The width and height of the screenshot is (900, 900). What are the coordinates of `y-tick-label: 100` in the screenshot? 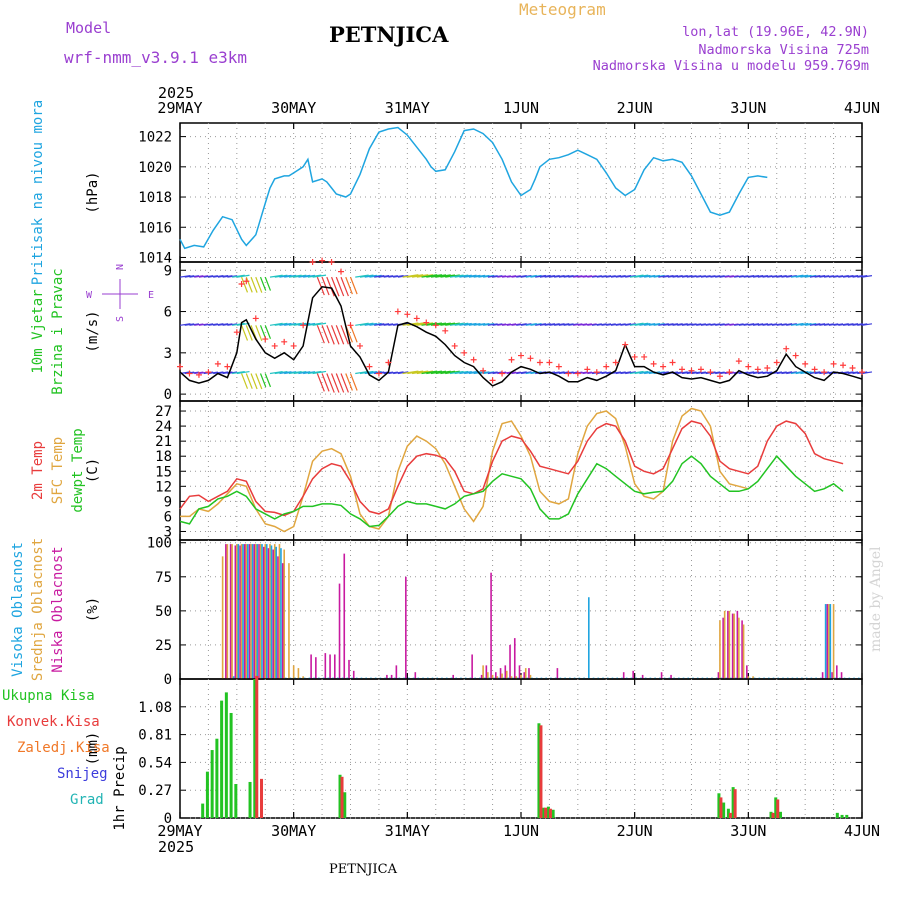 It's located at (159, 544).